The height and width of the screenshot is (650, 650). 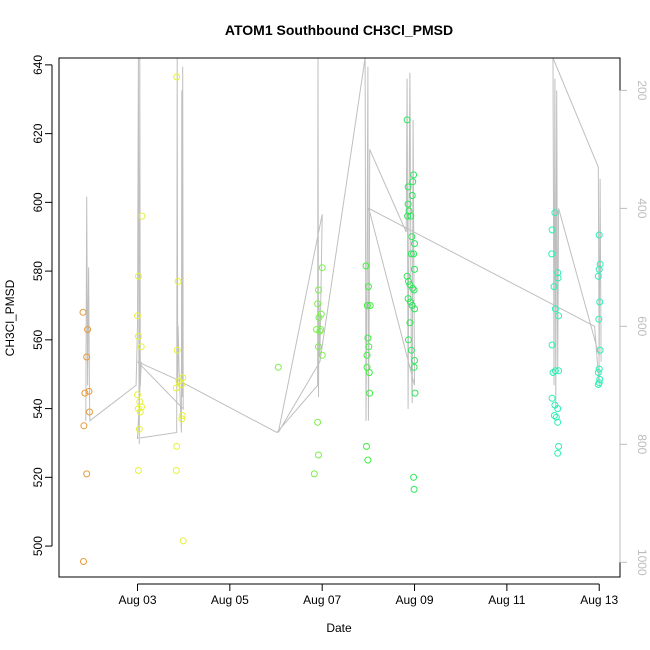 I want to click on x-tick-label: Aug 05, so click(x=230, y=600).